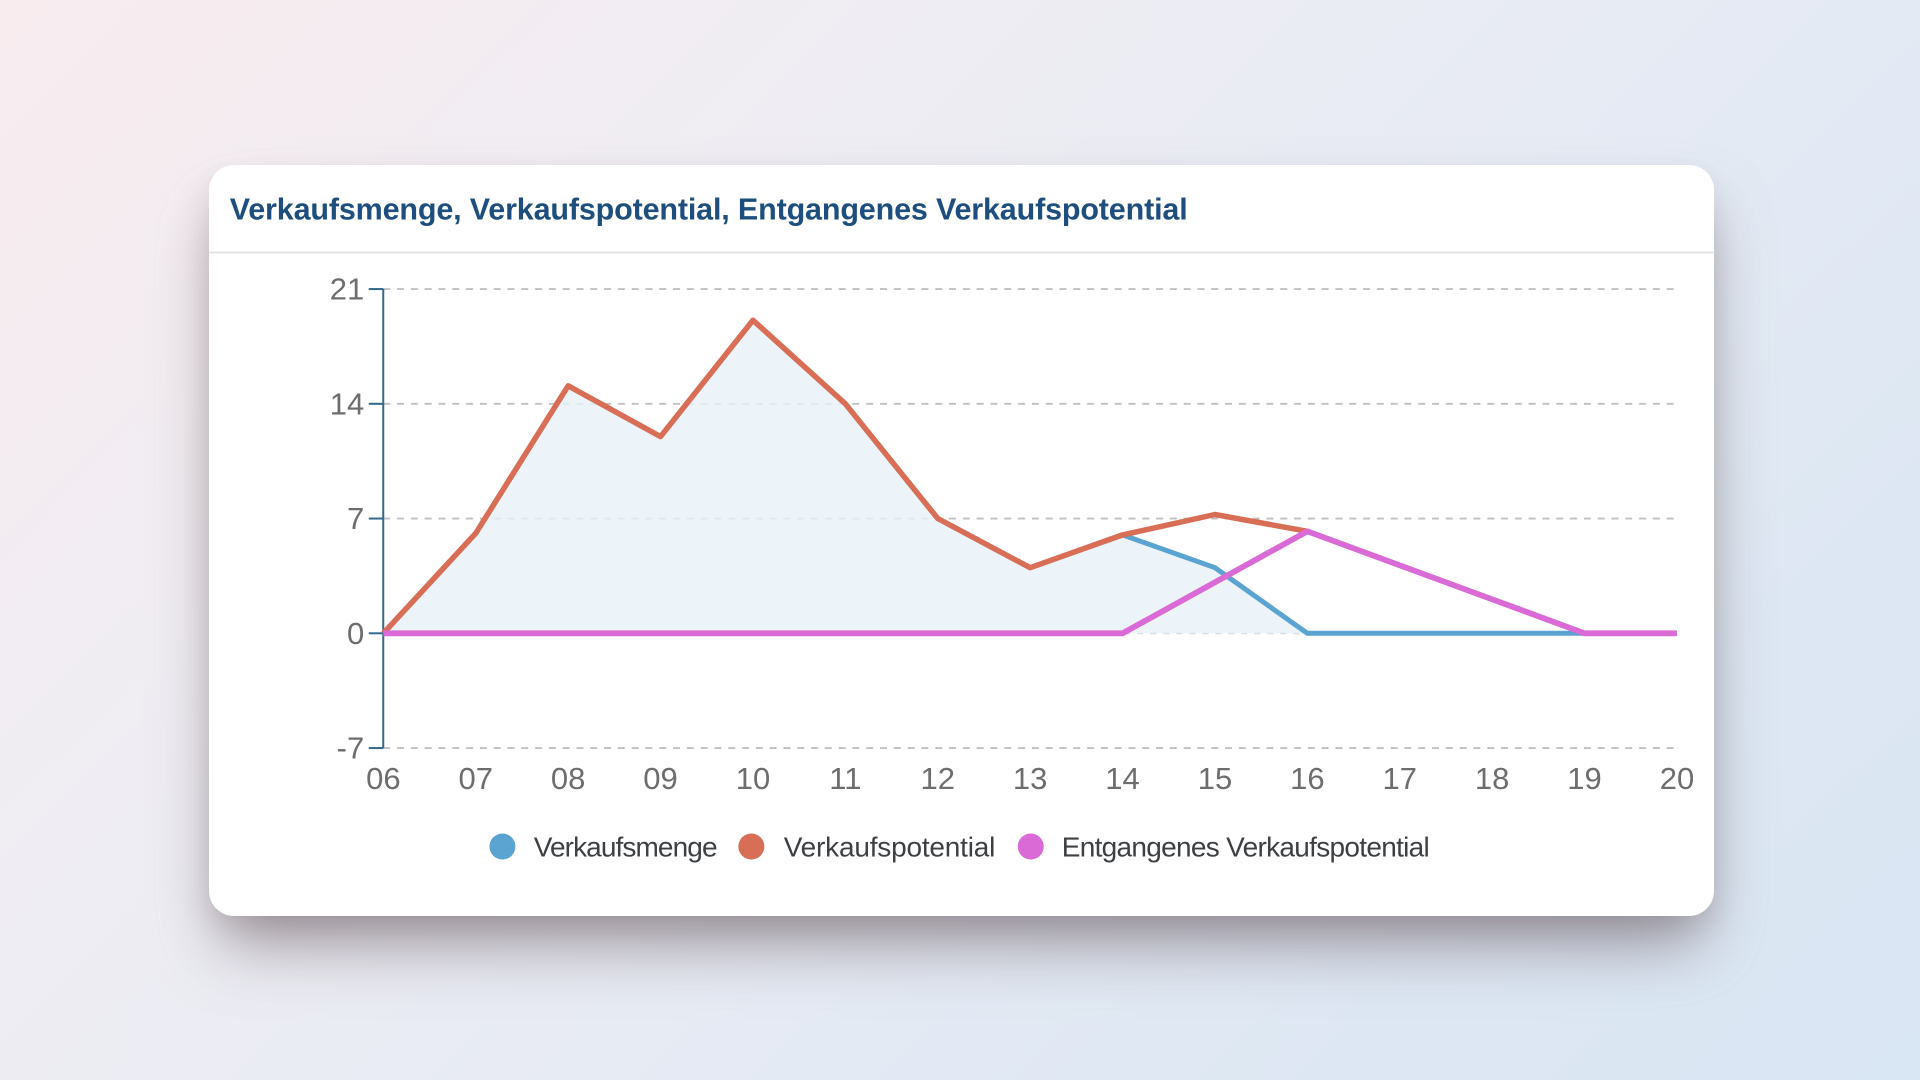 Image resolution: width=1920 pixels, height=1080 pixels. What do you see at coordinates (355, 518) in the screenshot?
I see `svg-text: 7` at bounding box center [355, 518].